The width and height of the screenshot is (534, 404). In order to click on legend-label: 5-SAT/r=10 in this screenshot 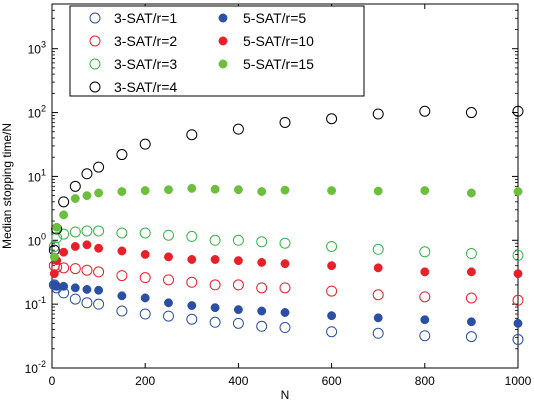, I will do `click(278, 41)`.